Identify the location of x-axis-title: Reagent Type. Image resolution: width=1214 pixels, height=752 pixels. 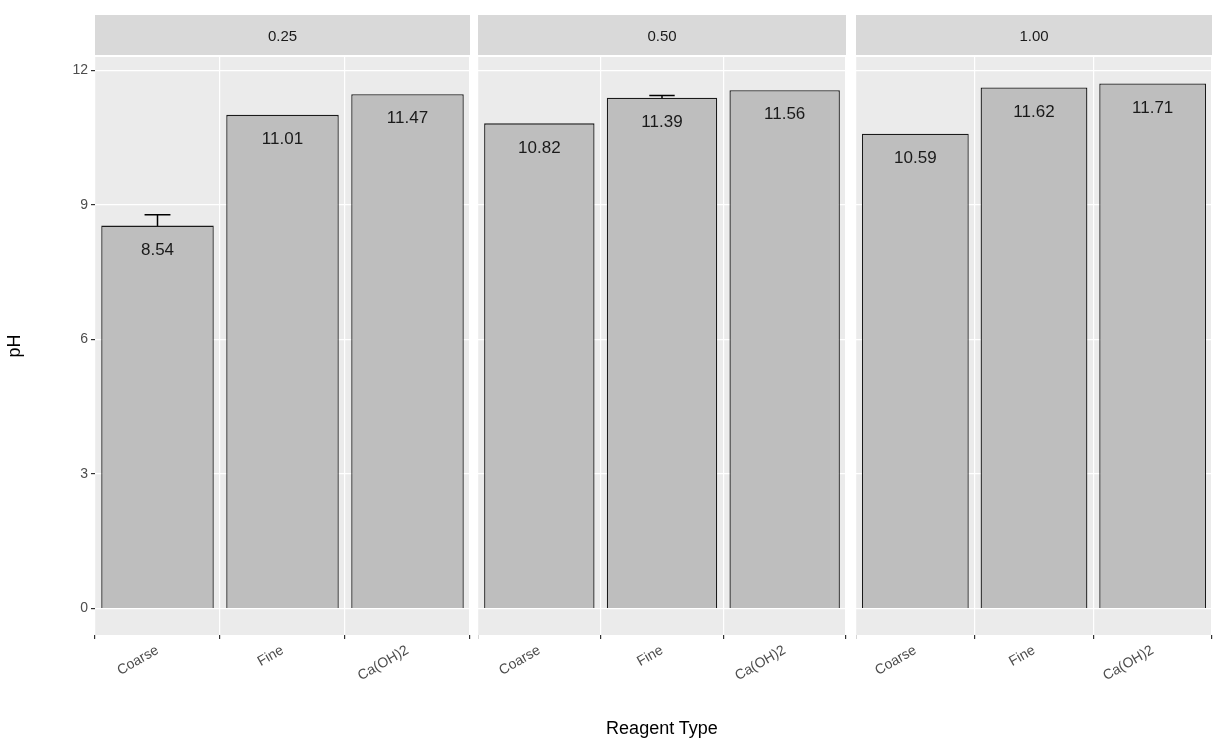
(662, 728).